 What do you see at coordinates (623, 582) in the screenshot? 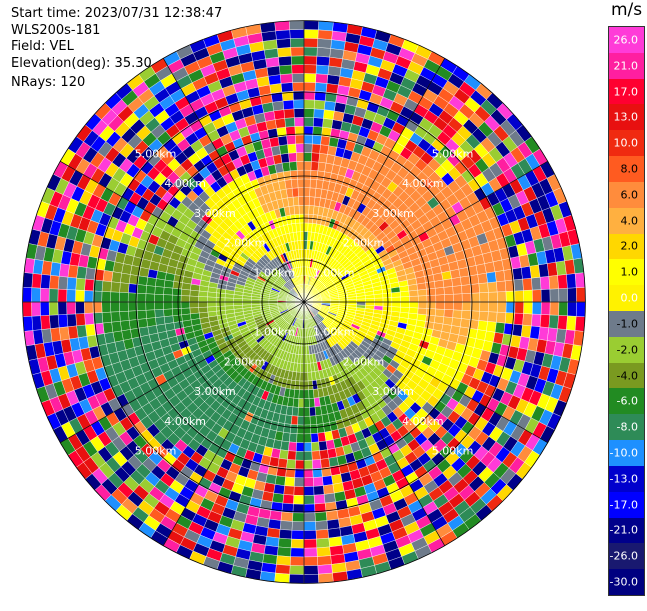
I see `colorbar-tick-label: -30.0` at bounding box center [623, 582].